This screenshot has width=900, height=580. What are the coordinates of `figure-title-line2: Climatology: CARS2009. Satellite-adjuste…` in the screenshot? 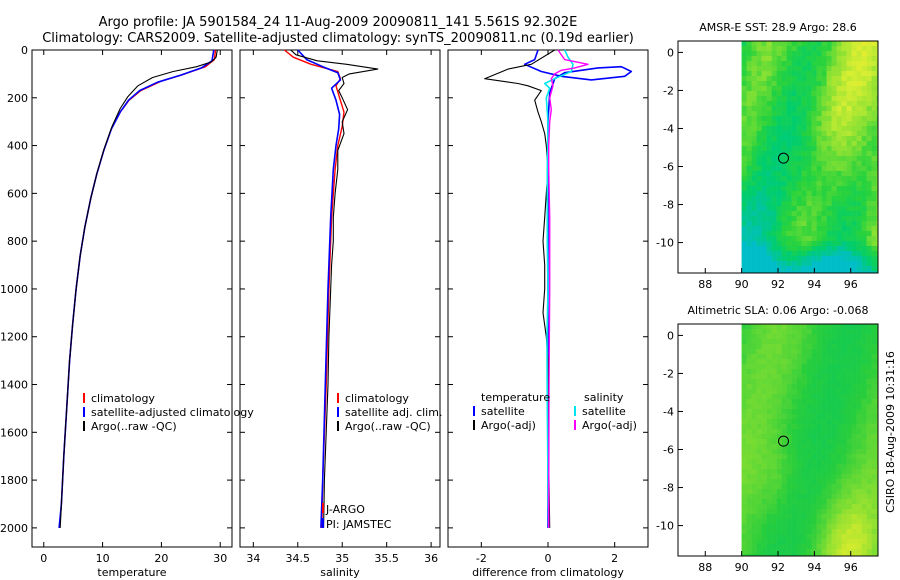 It's located at (338, 38).